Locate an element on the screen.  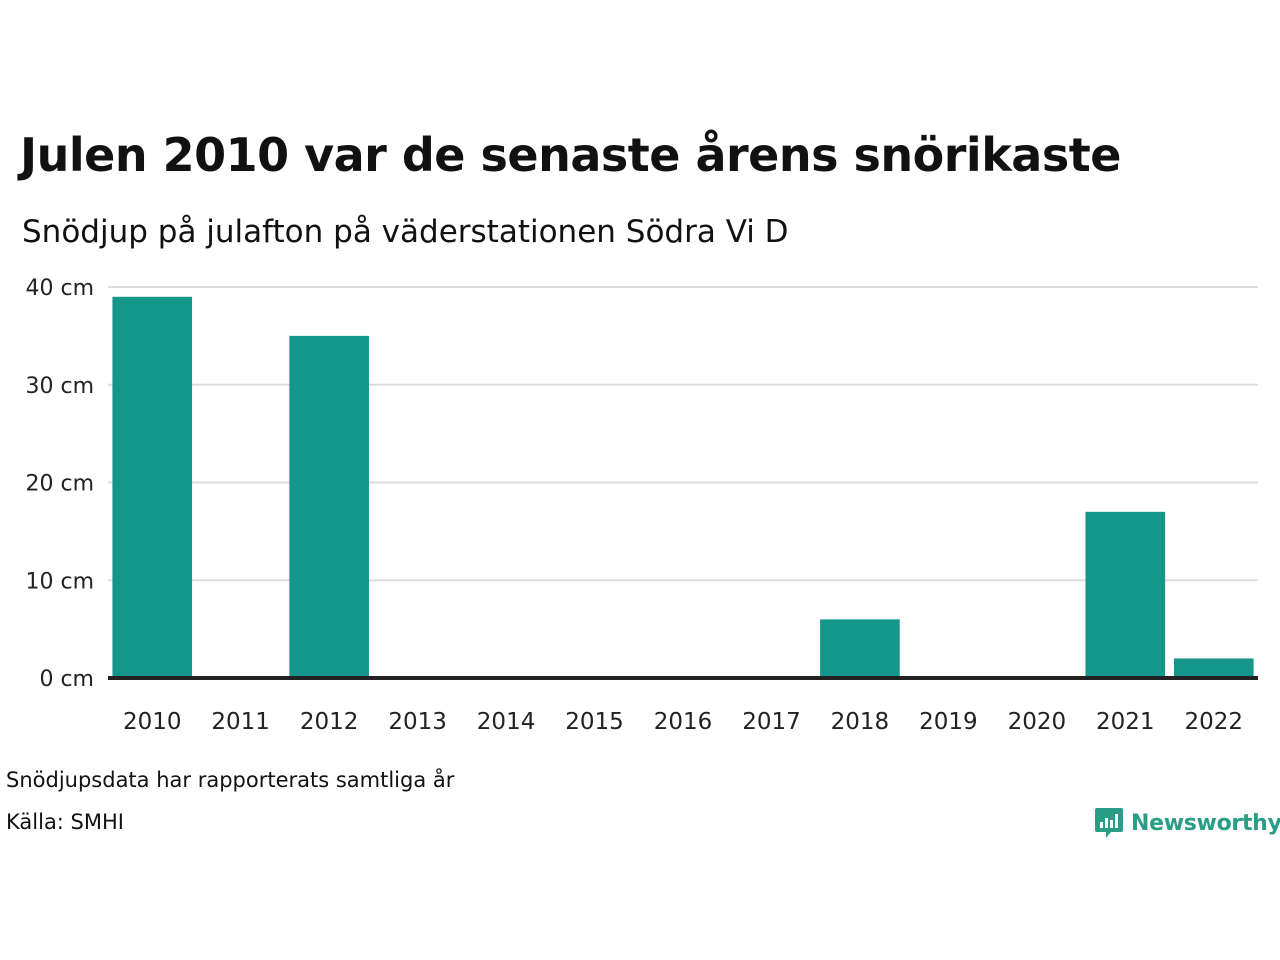
y-tick-label: 30 cm is located at coordinates (59, 386).